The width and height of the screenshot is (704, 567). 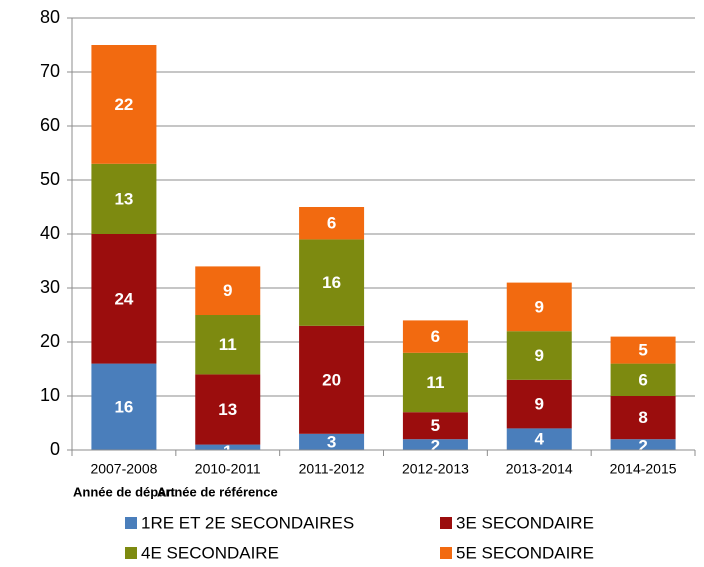 What do you see at coordinates (50, 17) in the screenshot?
I see `y-tick-label: 80` at bounding box center [50, 17].